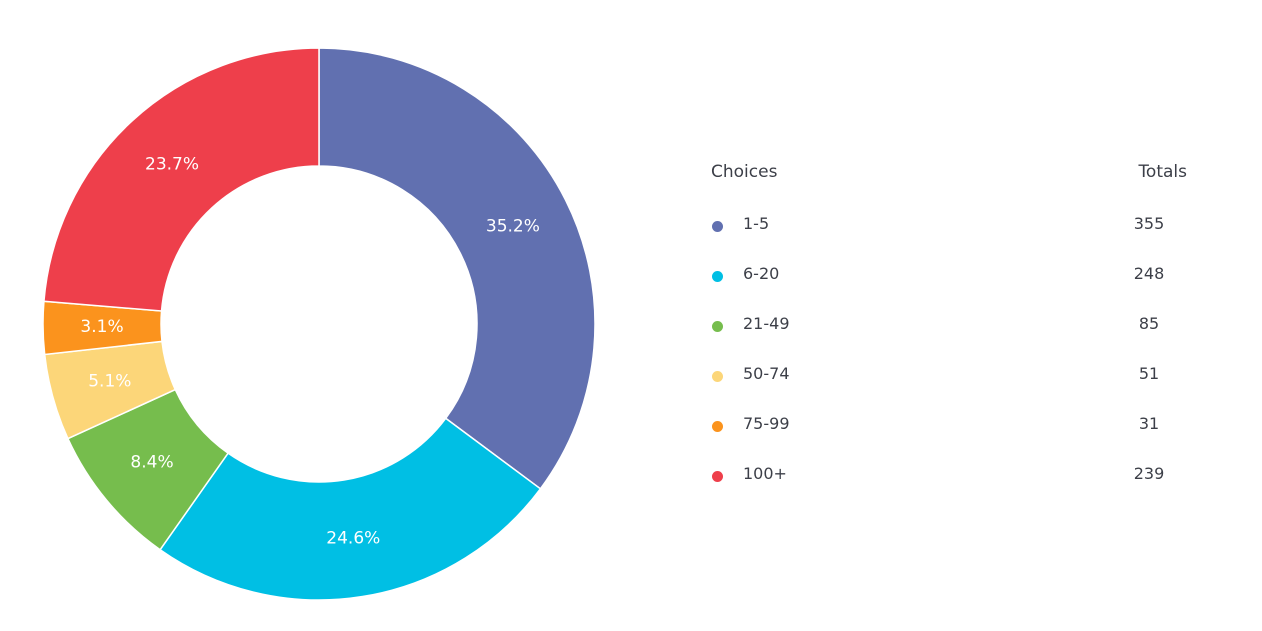 The height and width of the screenshot is (631, 1262). What do you see at coordinates (151, 463) in the screenshot?
I see `slice-percent-label: 8.4%` at bounding box center [151, 463].